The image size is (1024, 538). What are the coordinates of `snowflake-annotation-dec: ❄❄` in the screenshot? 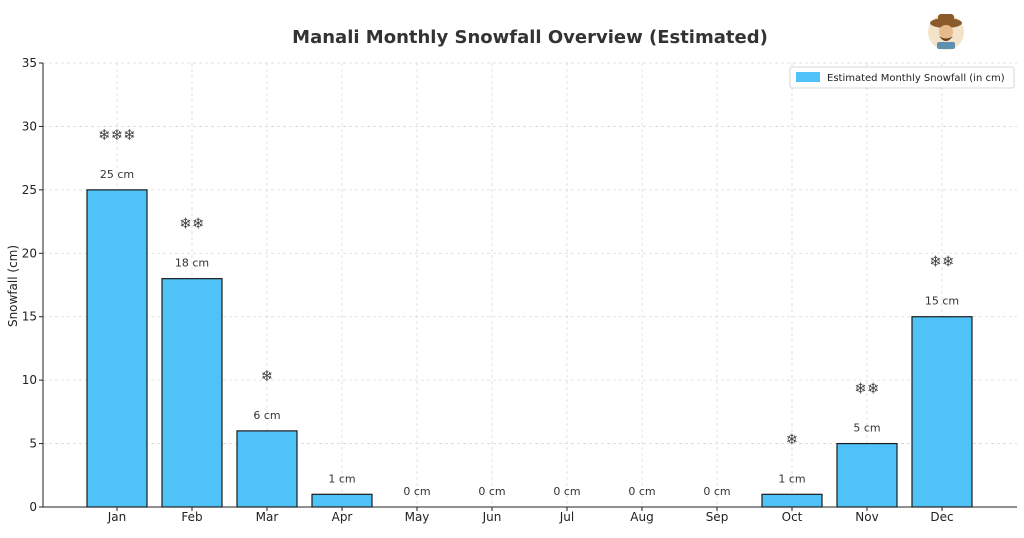 It's located at (941, 262).